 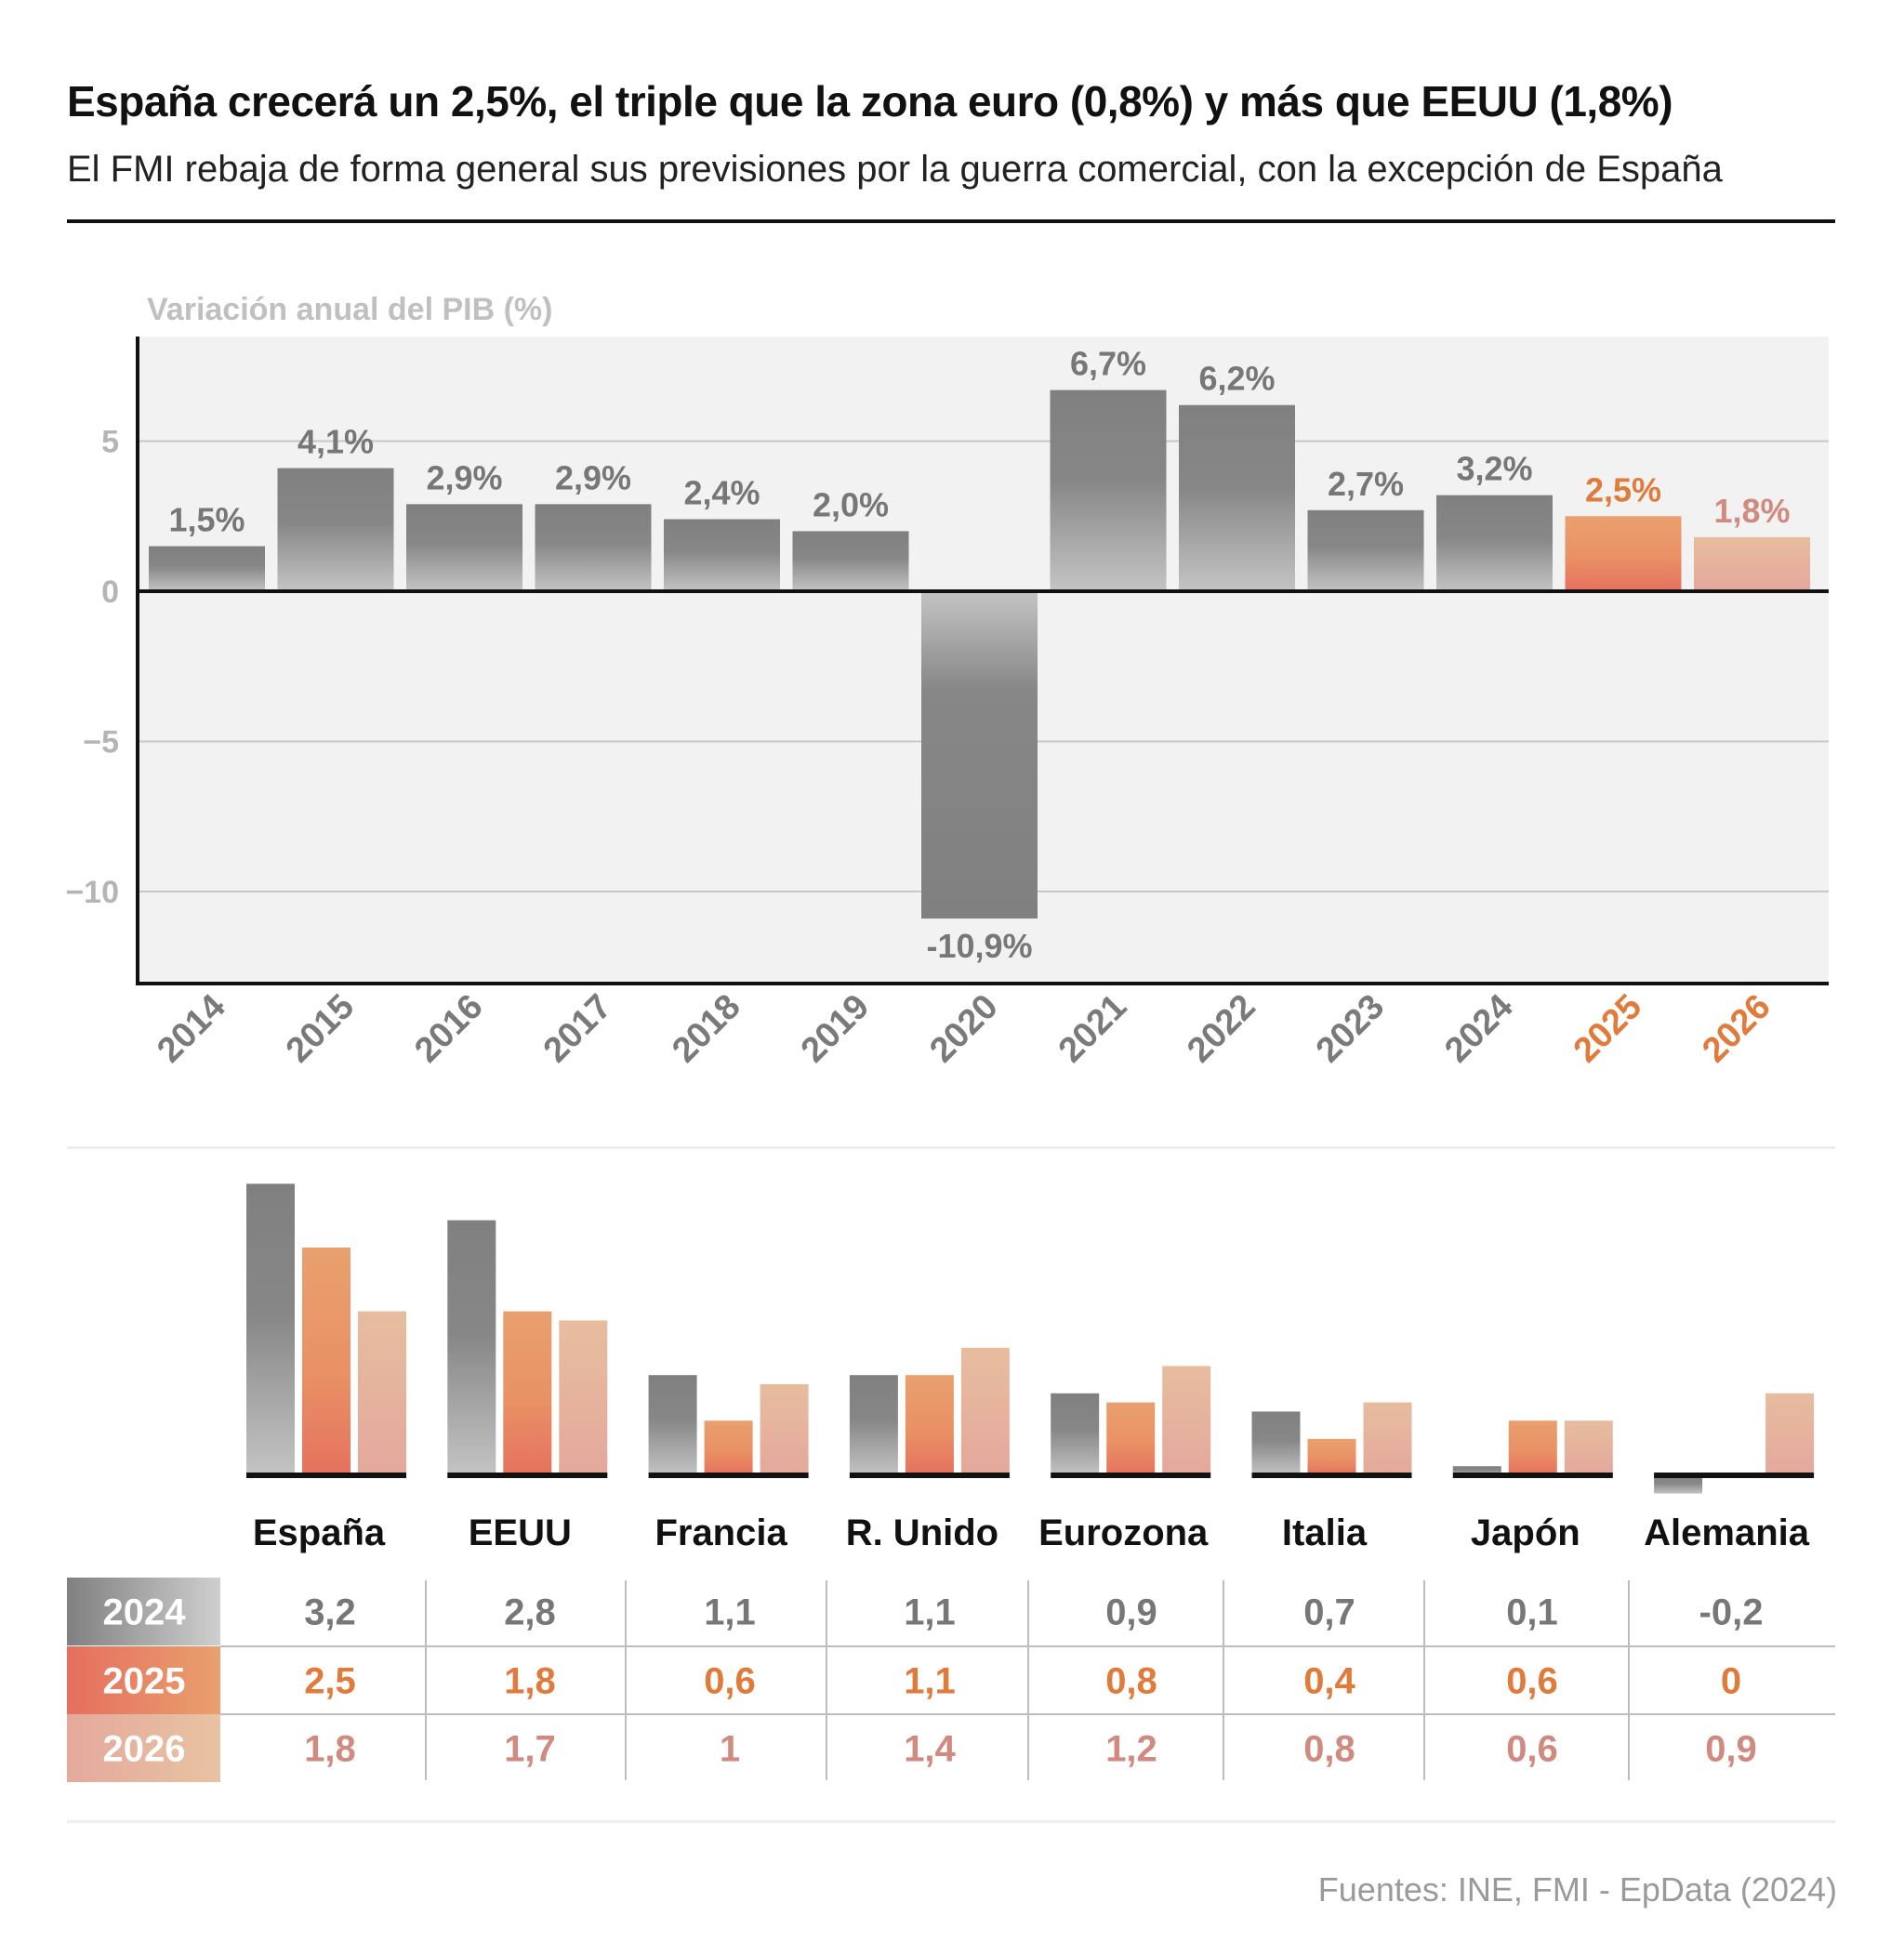 I want to click on country-label: Japón, so click(x=1525, y=1532).